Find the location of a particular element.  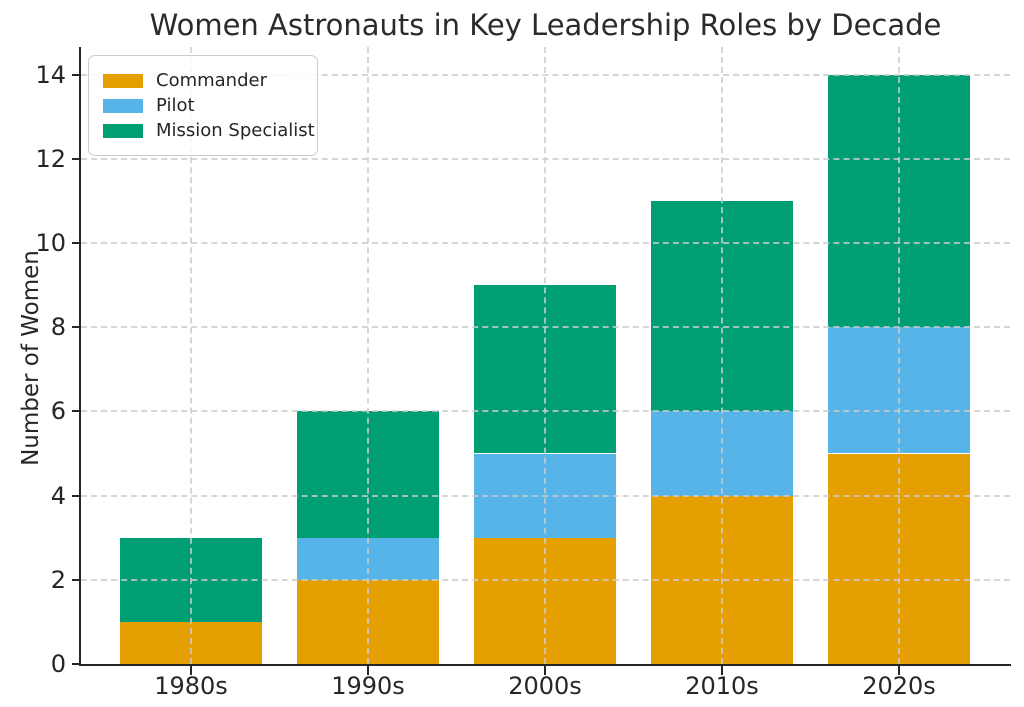

x-axis-spine is located at coordinates (545, 665).